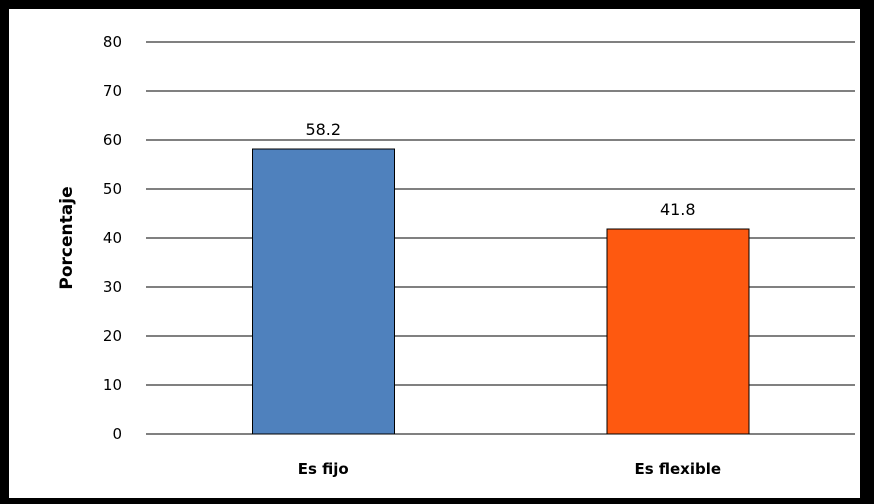 The image size is (874, 504). I want to click on bar-es-fijo, so click(323, 291).